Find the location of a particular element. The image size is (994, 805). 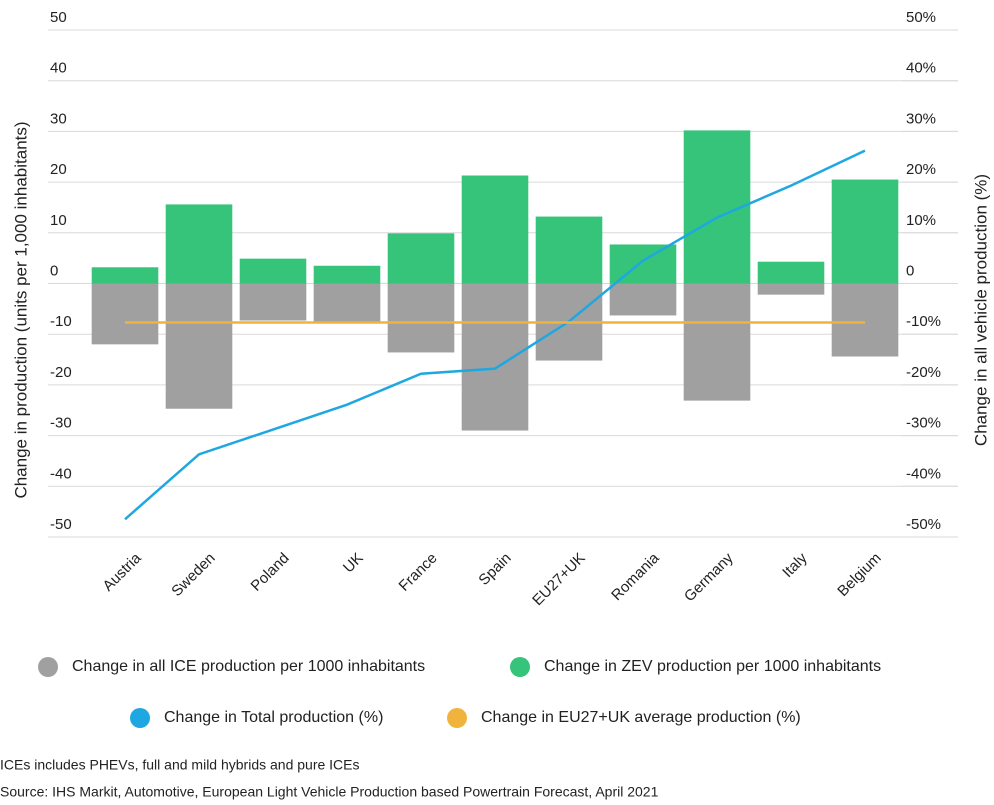

y-tick-label: -30 is located at coordinates (61, 423).